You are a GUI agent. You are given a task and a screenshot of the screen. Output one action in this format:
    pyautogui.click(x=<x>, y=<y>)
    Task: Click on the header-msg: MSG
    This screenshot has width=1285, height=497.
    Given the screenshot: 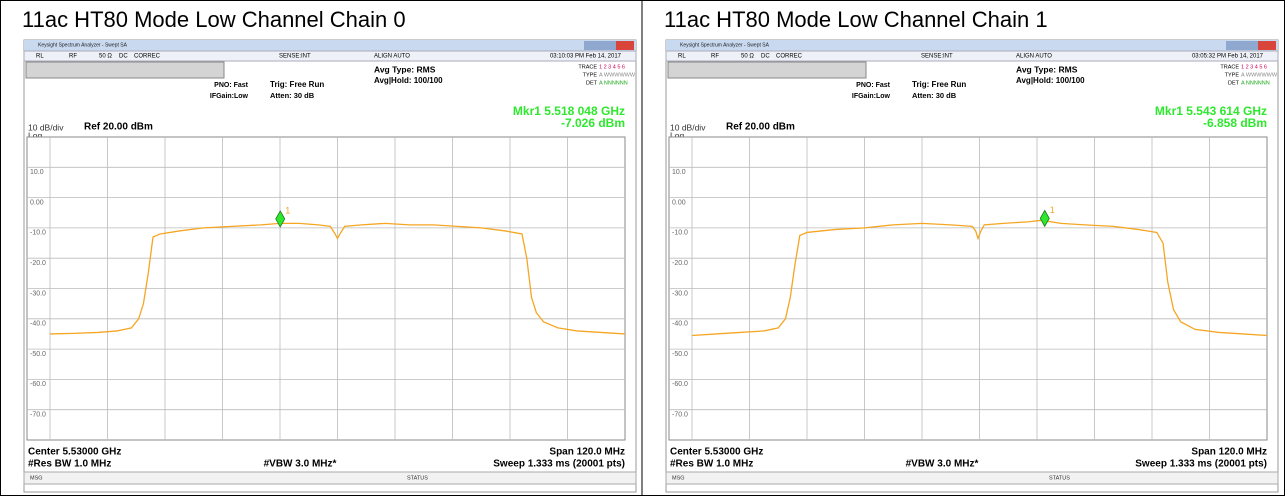 What is the action you would take?
    pyautogui.click(x=36, y=478)
    